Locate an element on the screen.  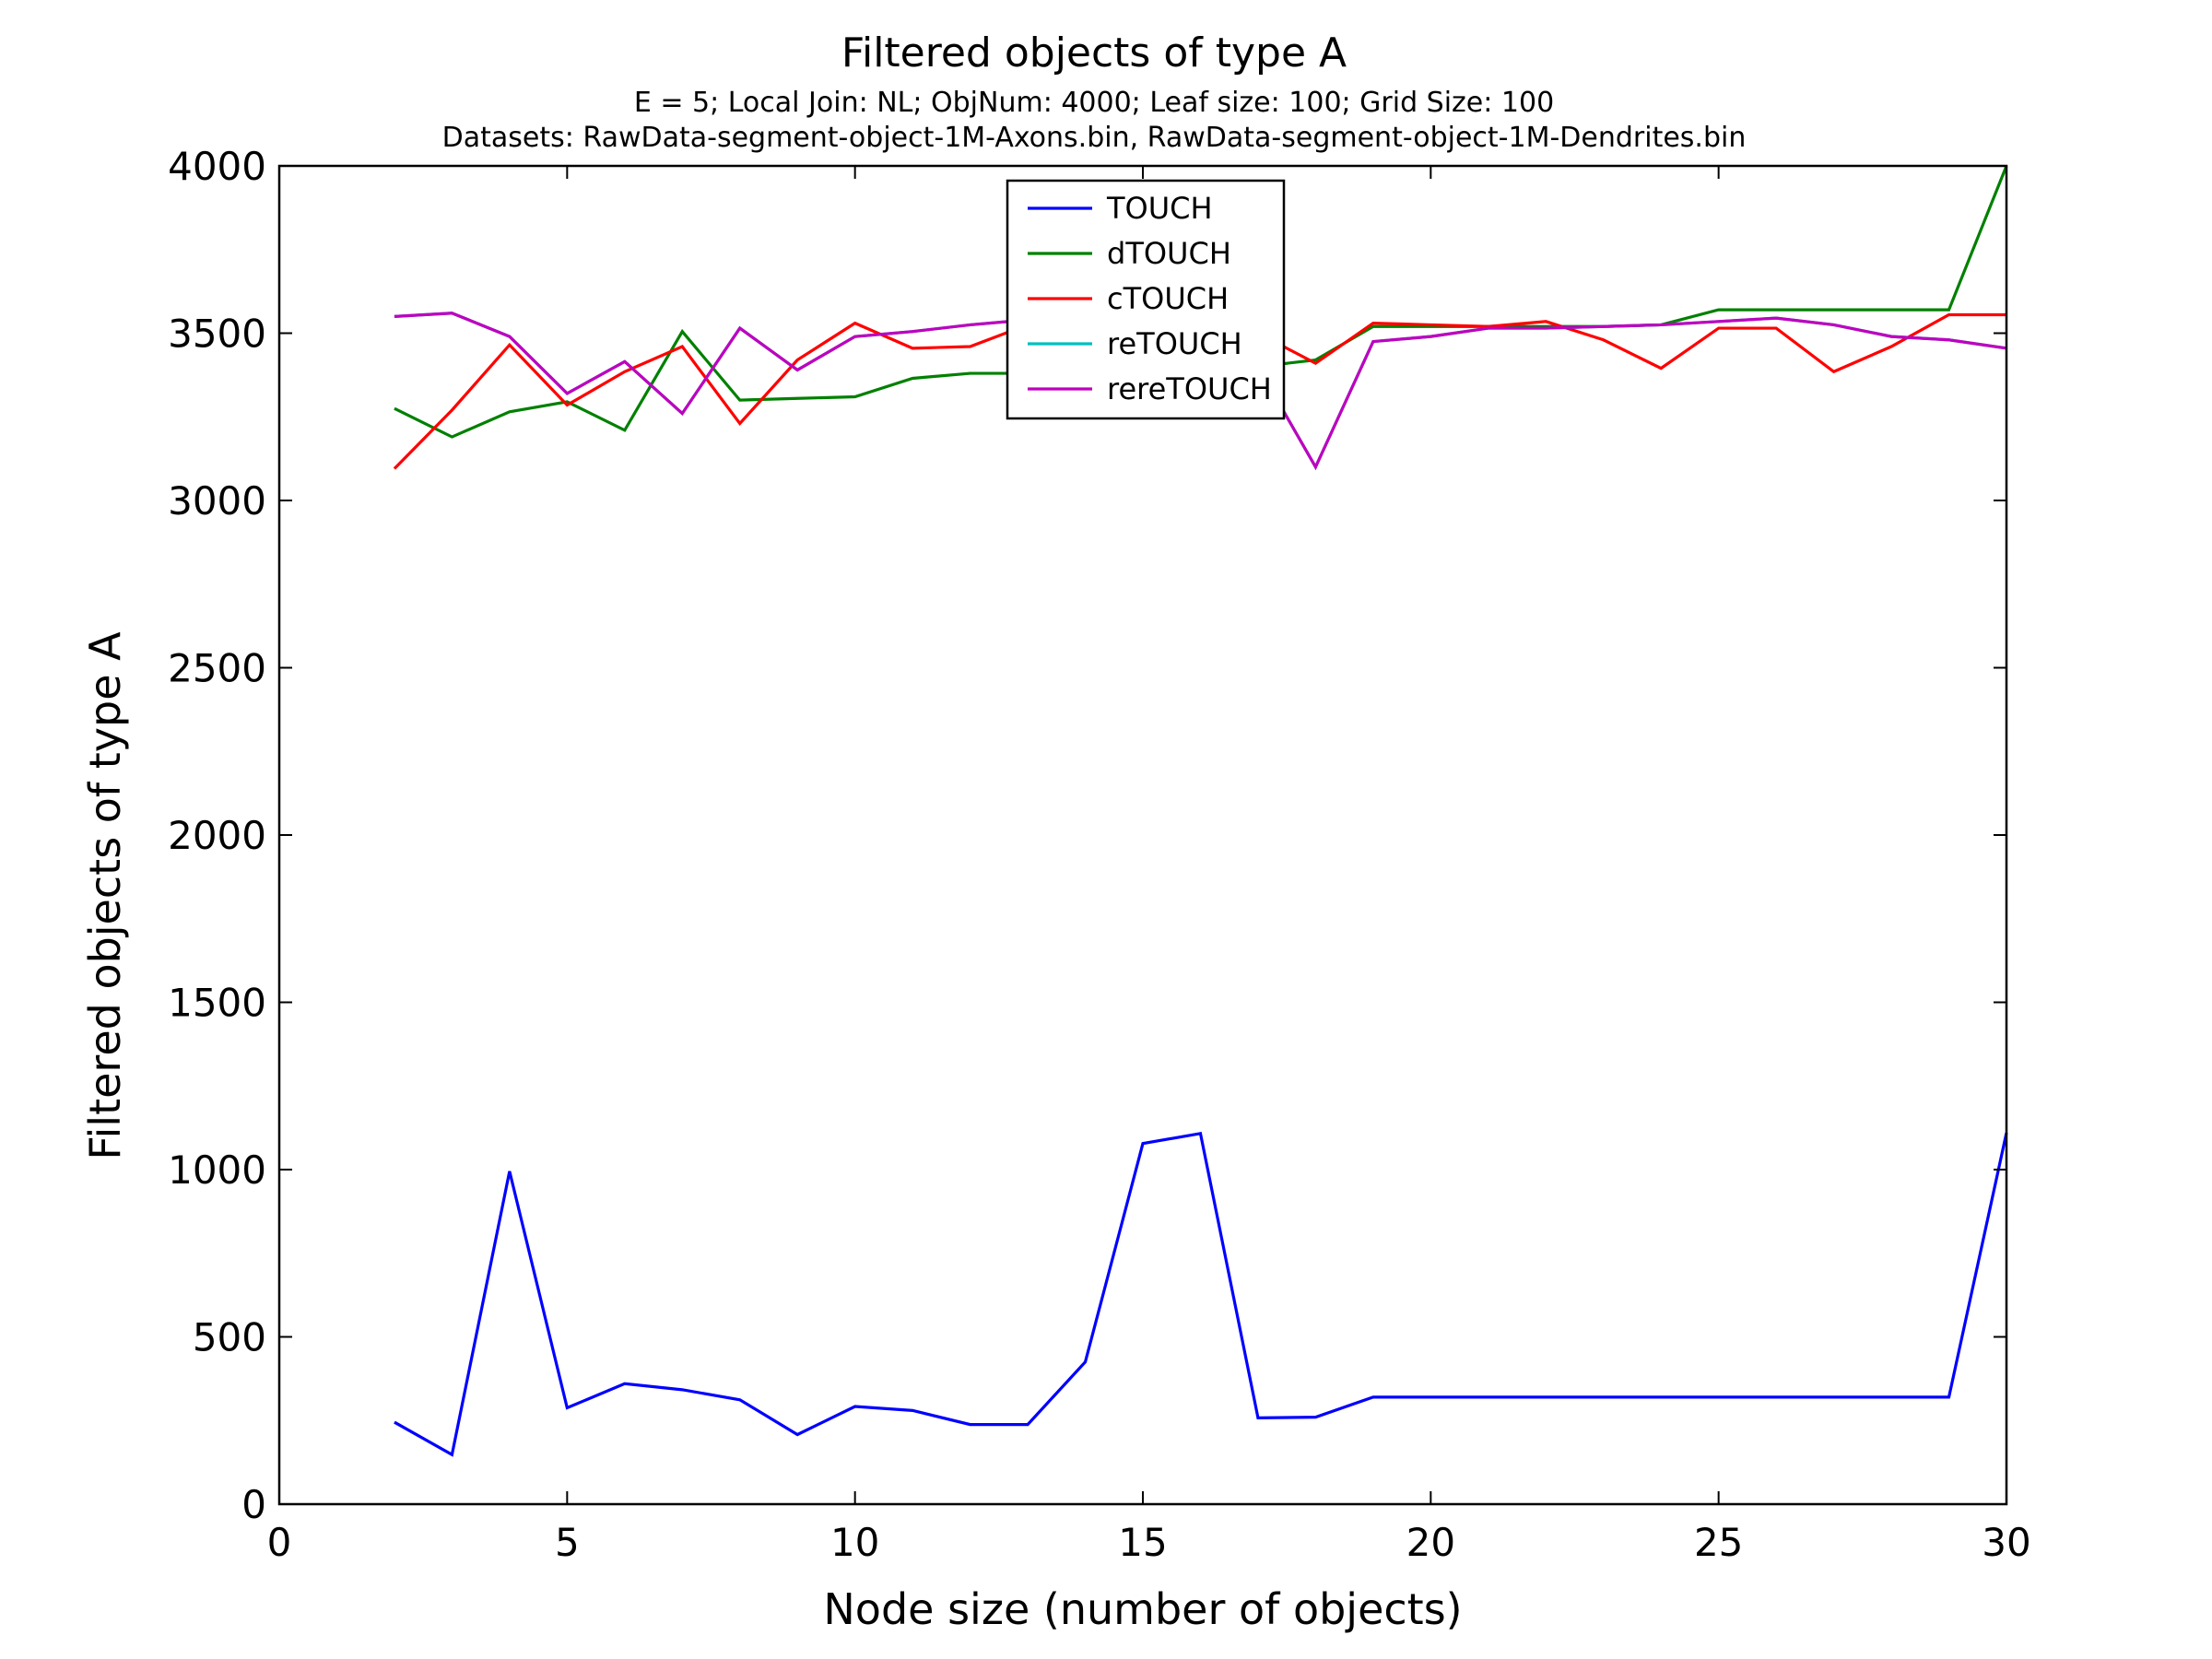
y-axis-label: Filtered objects of type A is located at coordinates (105, 895).